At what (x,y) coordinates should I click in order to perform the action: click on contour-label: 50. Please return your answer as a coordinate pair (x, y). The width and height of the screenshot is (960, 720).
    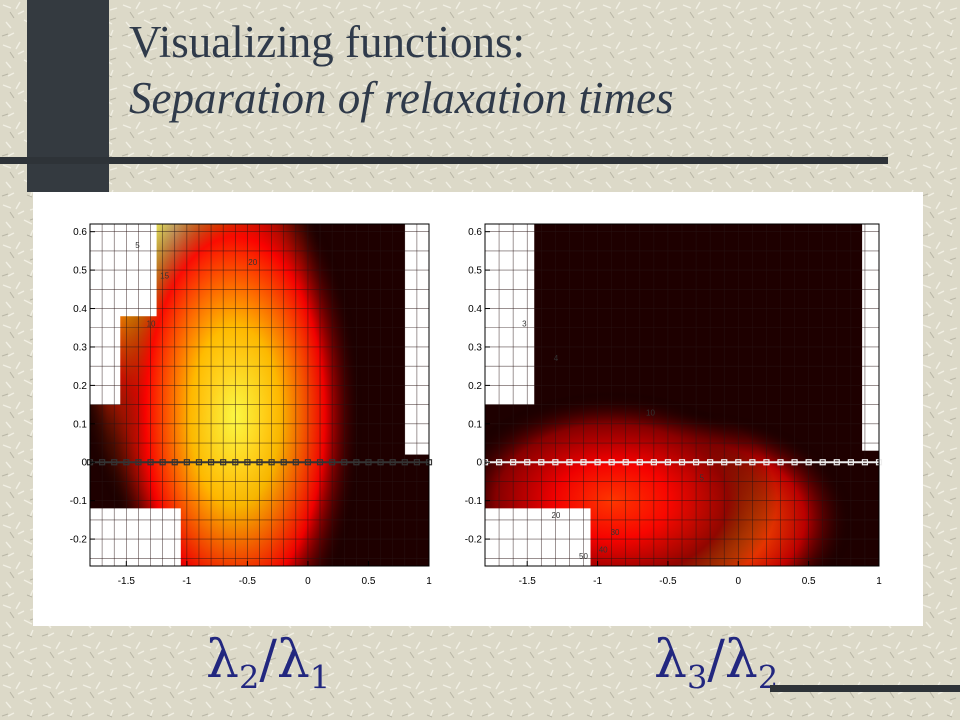
    Looking at the image, I should click on (583, 556).